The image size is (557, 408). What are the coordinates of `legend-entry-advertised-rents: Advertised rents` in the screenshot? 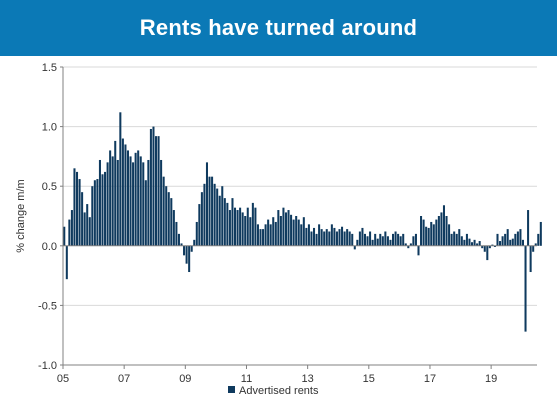 It's located at (279, 391).